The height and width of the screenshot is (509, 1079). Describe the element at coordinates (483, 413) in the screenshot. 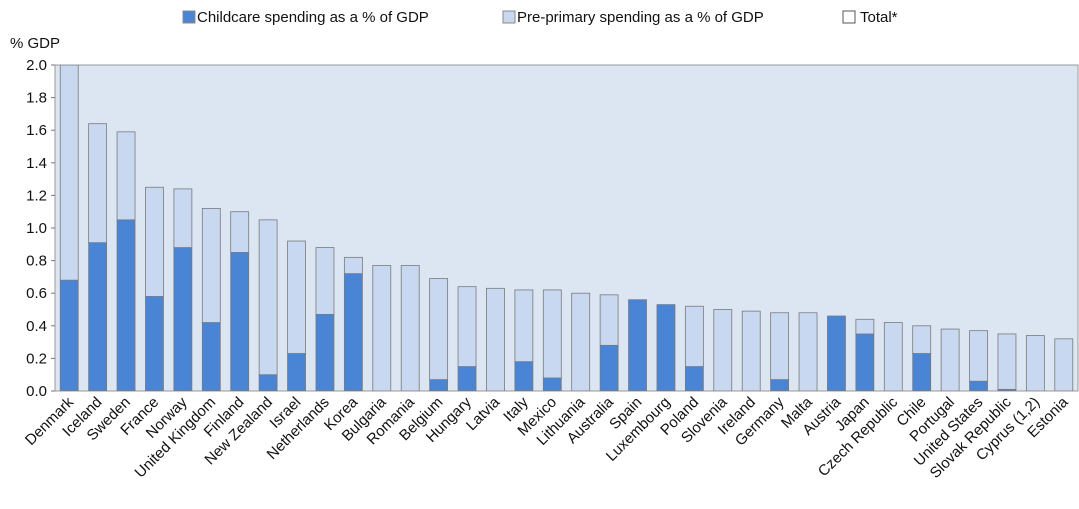

I see `x-tick-label: Latvia` at that location.